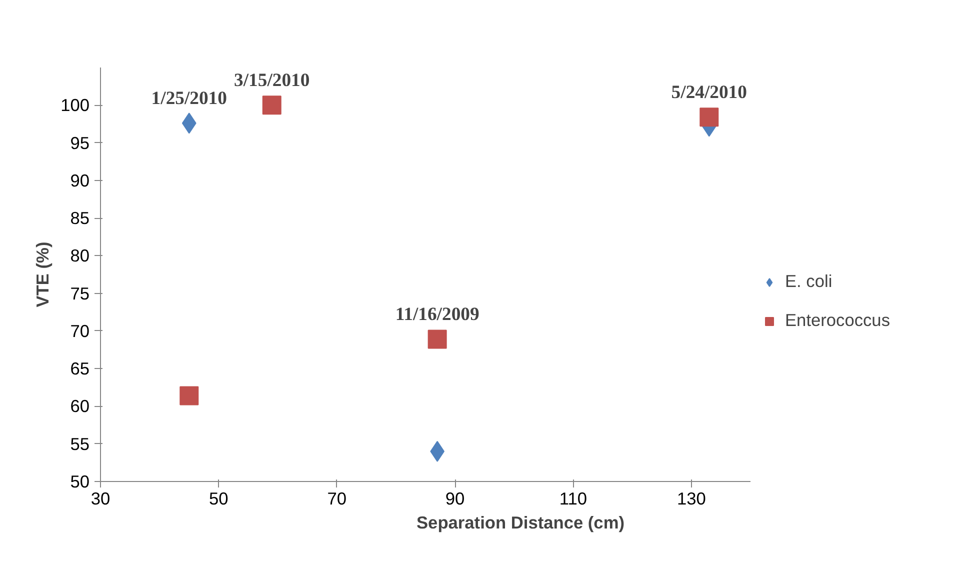  I want to click on y-tick-label: 55, so click(80, 444).